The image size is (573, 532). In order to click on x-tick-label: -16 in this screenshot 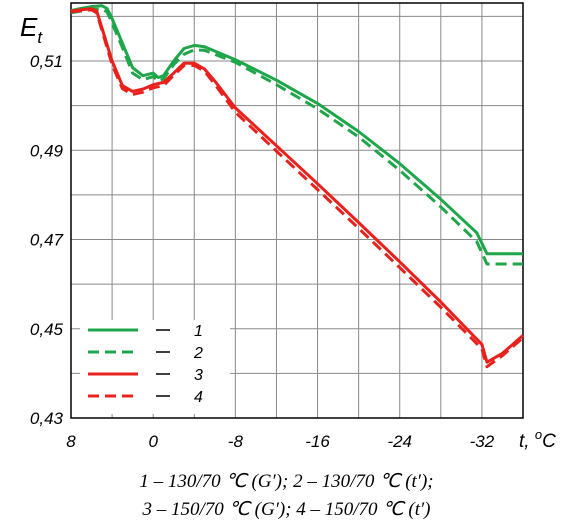, I will do `click(317, 441)`.